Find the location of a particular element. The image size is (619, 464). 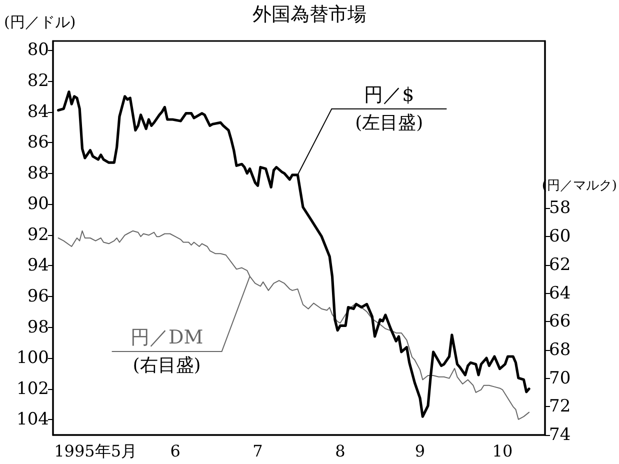

y-tick-label: 104 is located at coordinates (32, 420).